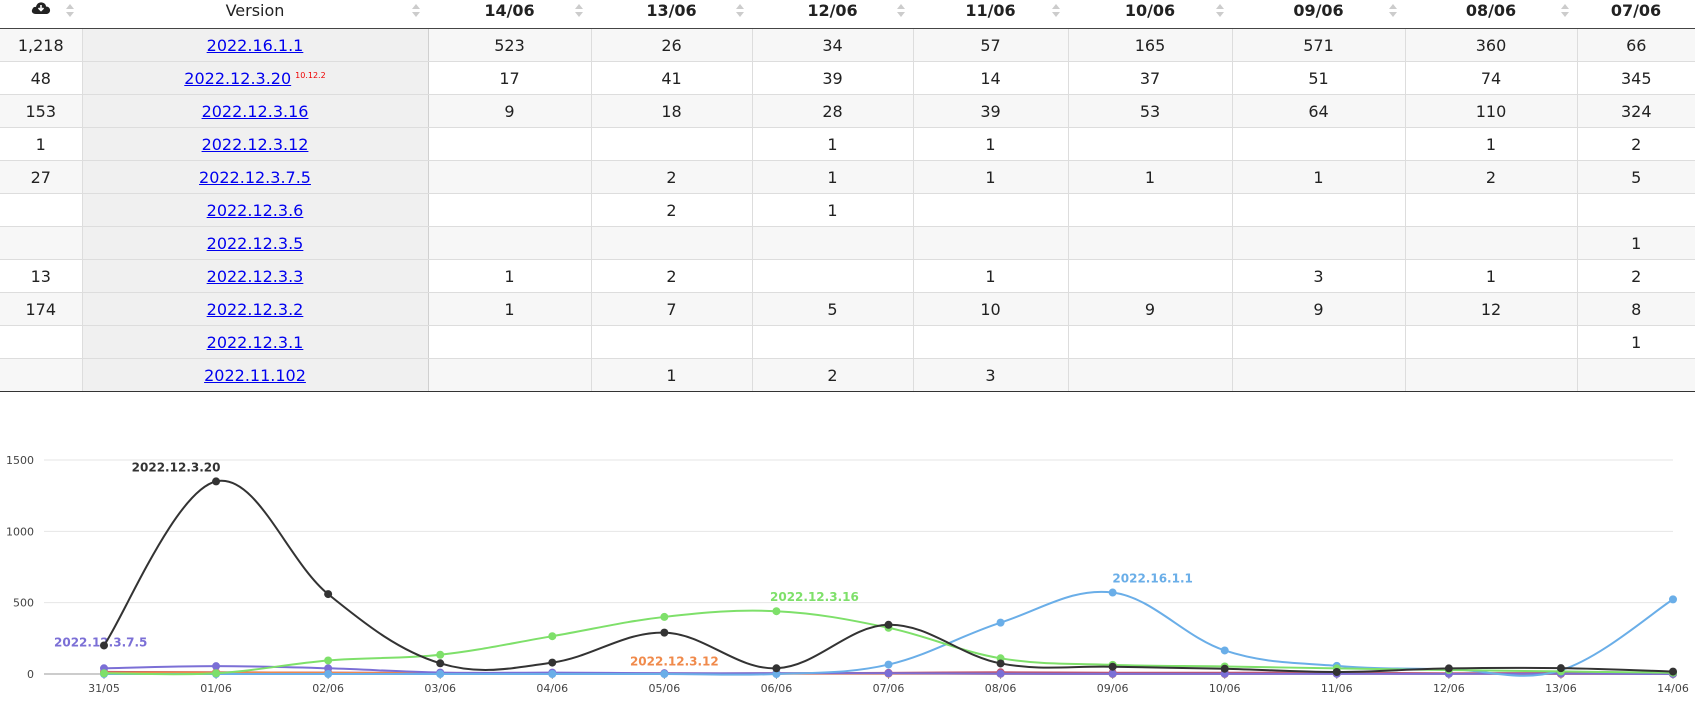 The width and height of the screenshot is (1695, 702). I want to click on x-tick-label: 14/06, so click(1673, 688).